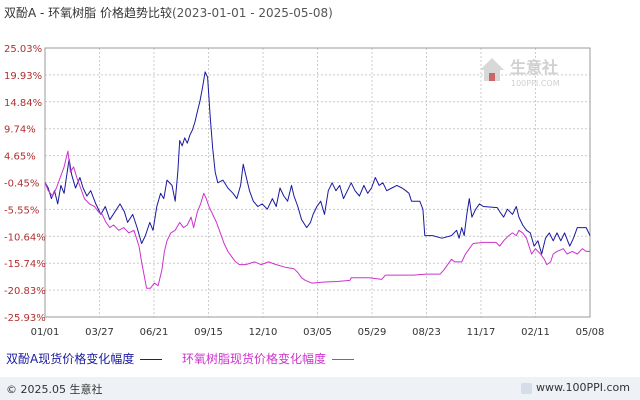  What do you see at coordinates (252, 13) in the screenshot?
I see `chart-date-range: (2023-01-01 - 2025-05-08)` at bounding box center [252, 13].